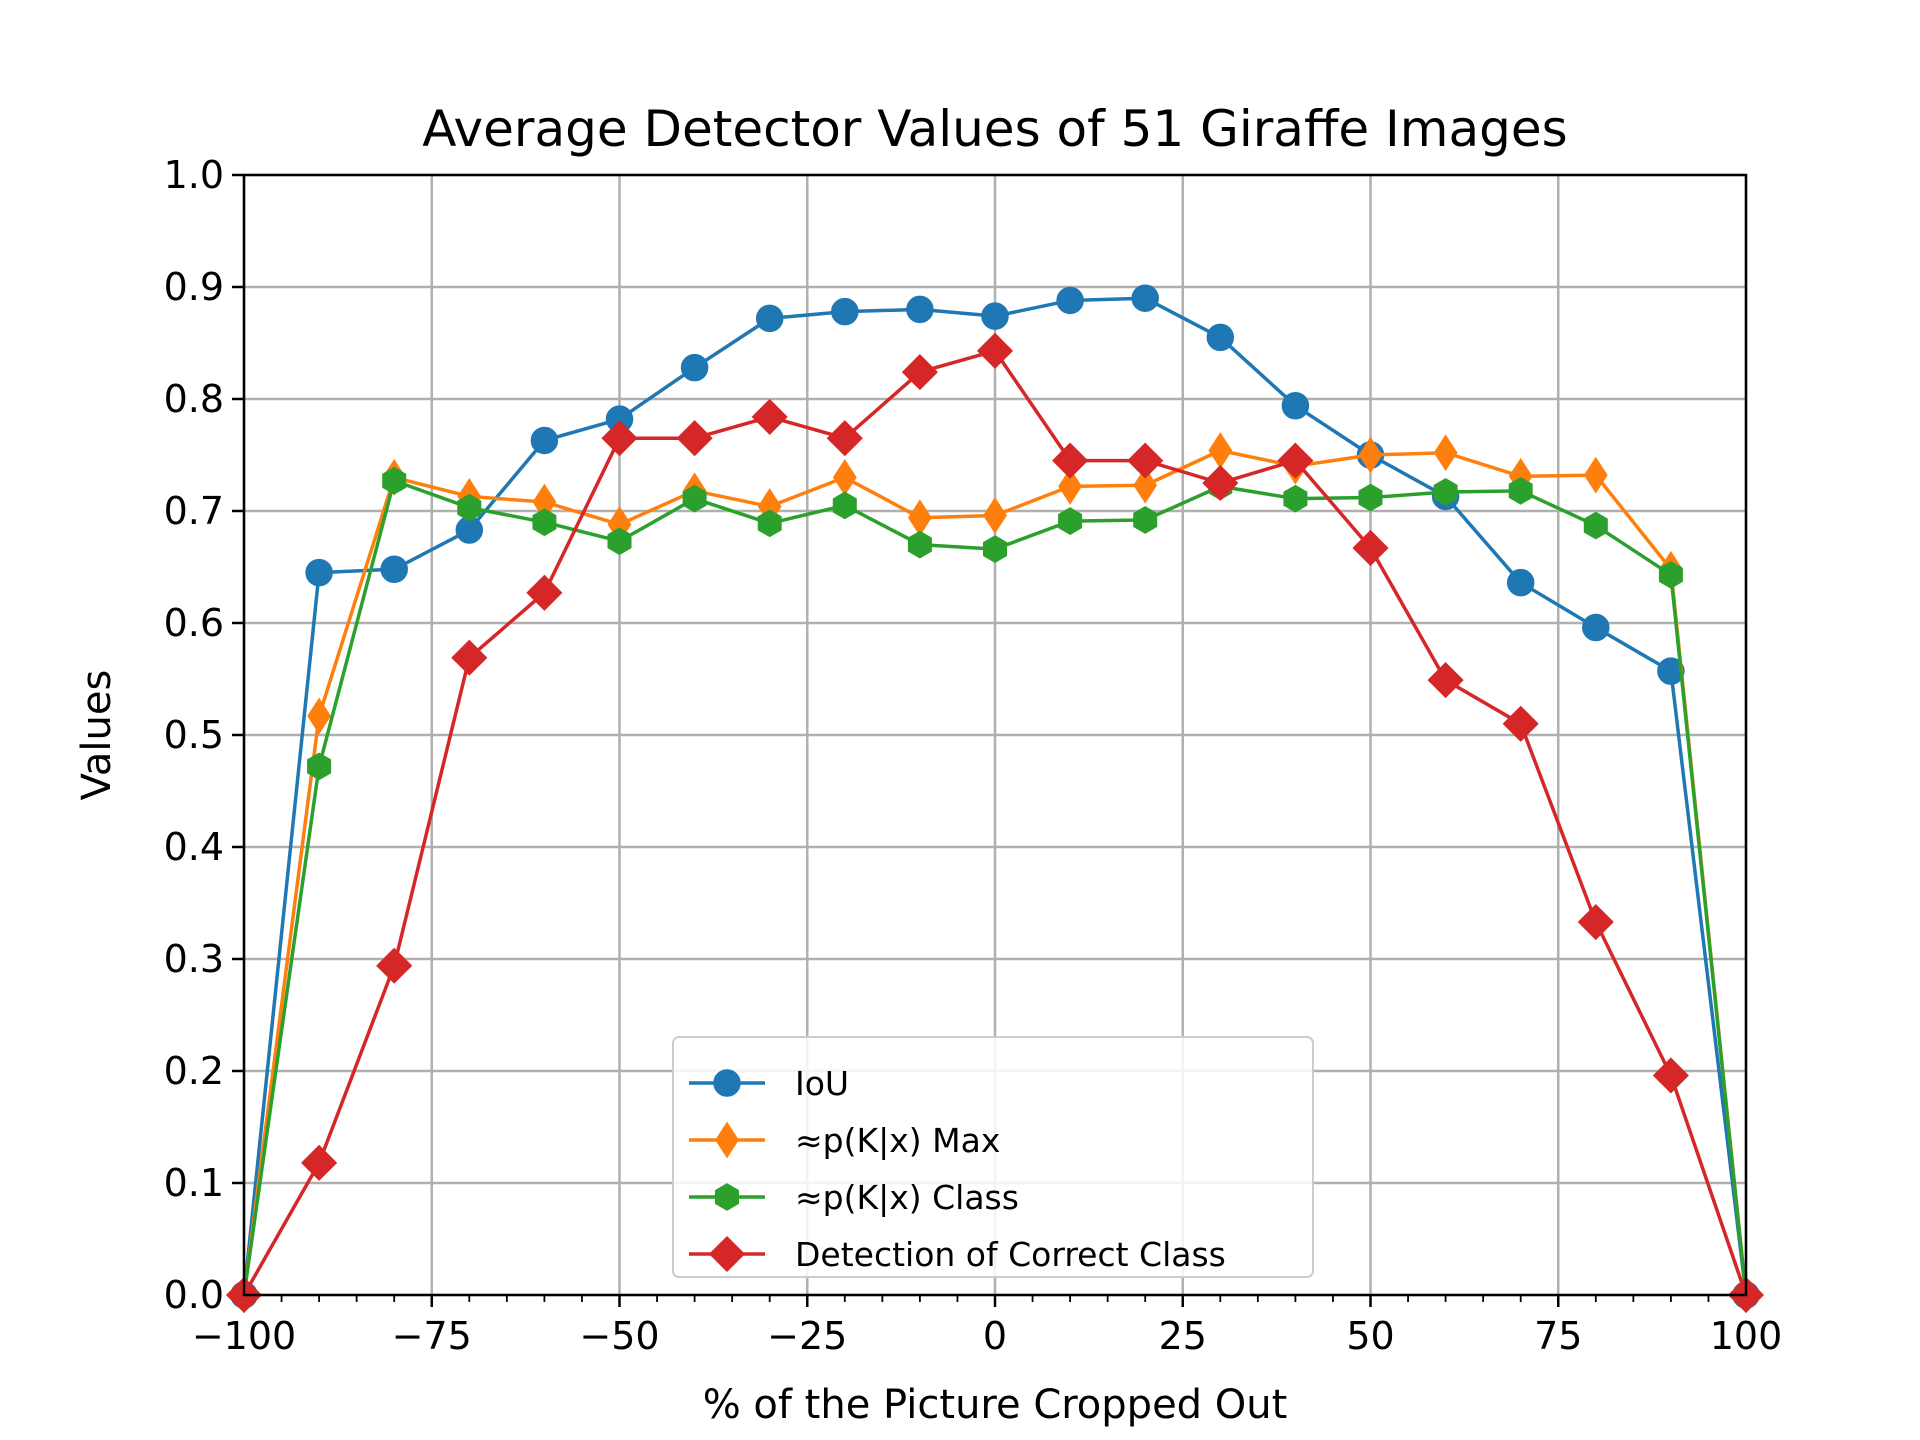 The width and height of the screenshot is (1920, 1440). Describe the element at coordinates (194, 287) in the screenshot. I see `y-tick-label: 0.9` at that location.